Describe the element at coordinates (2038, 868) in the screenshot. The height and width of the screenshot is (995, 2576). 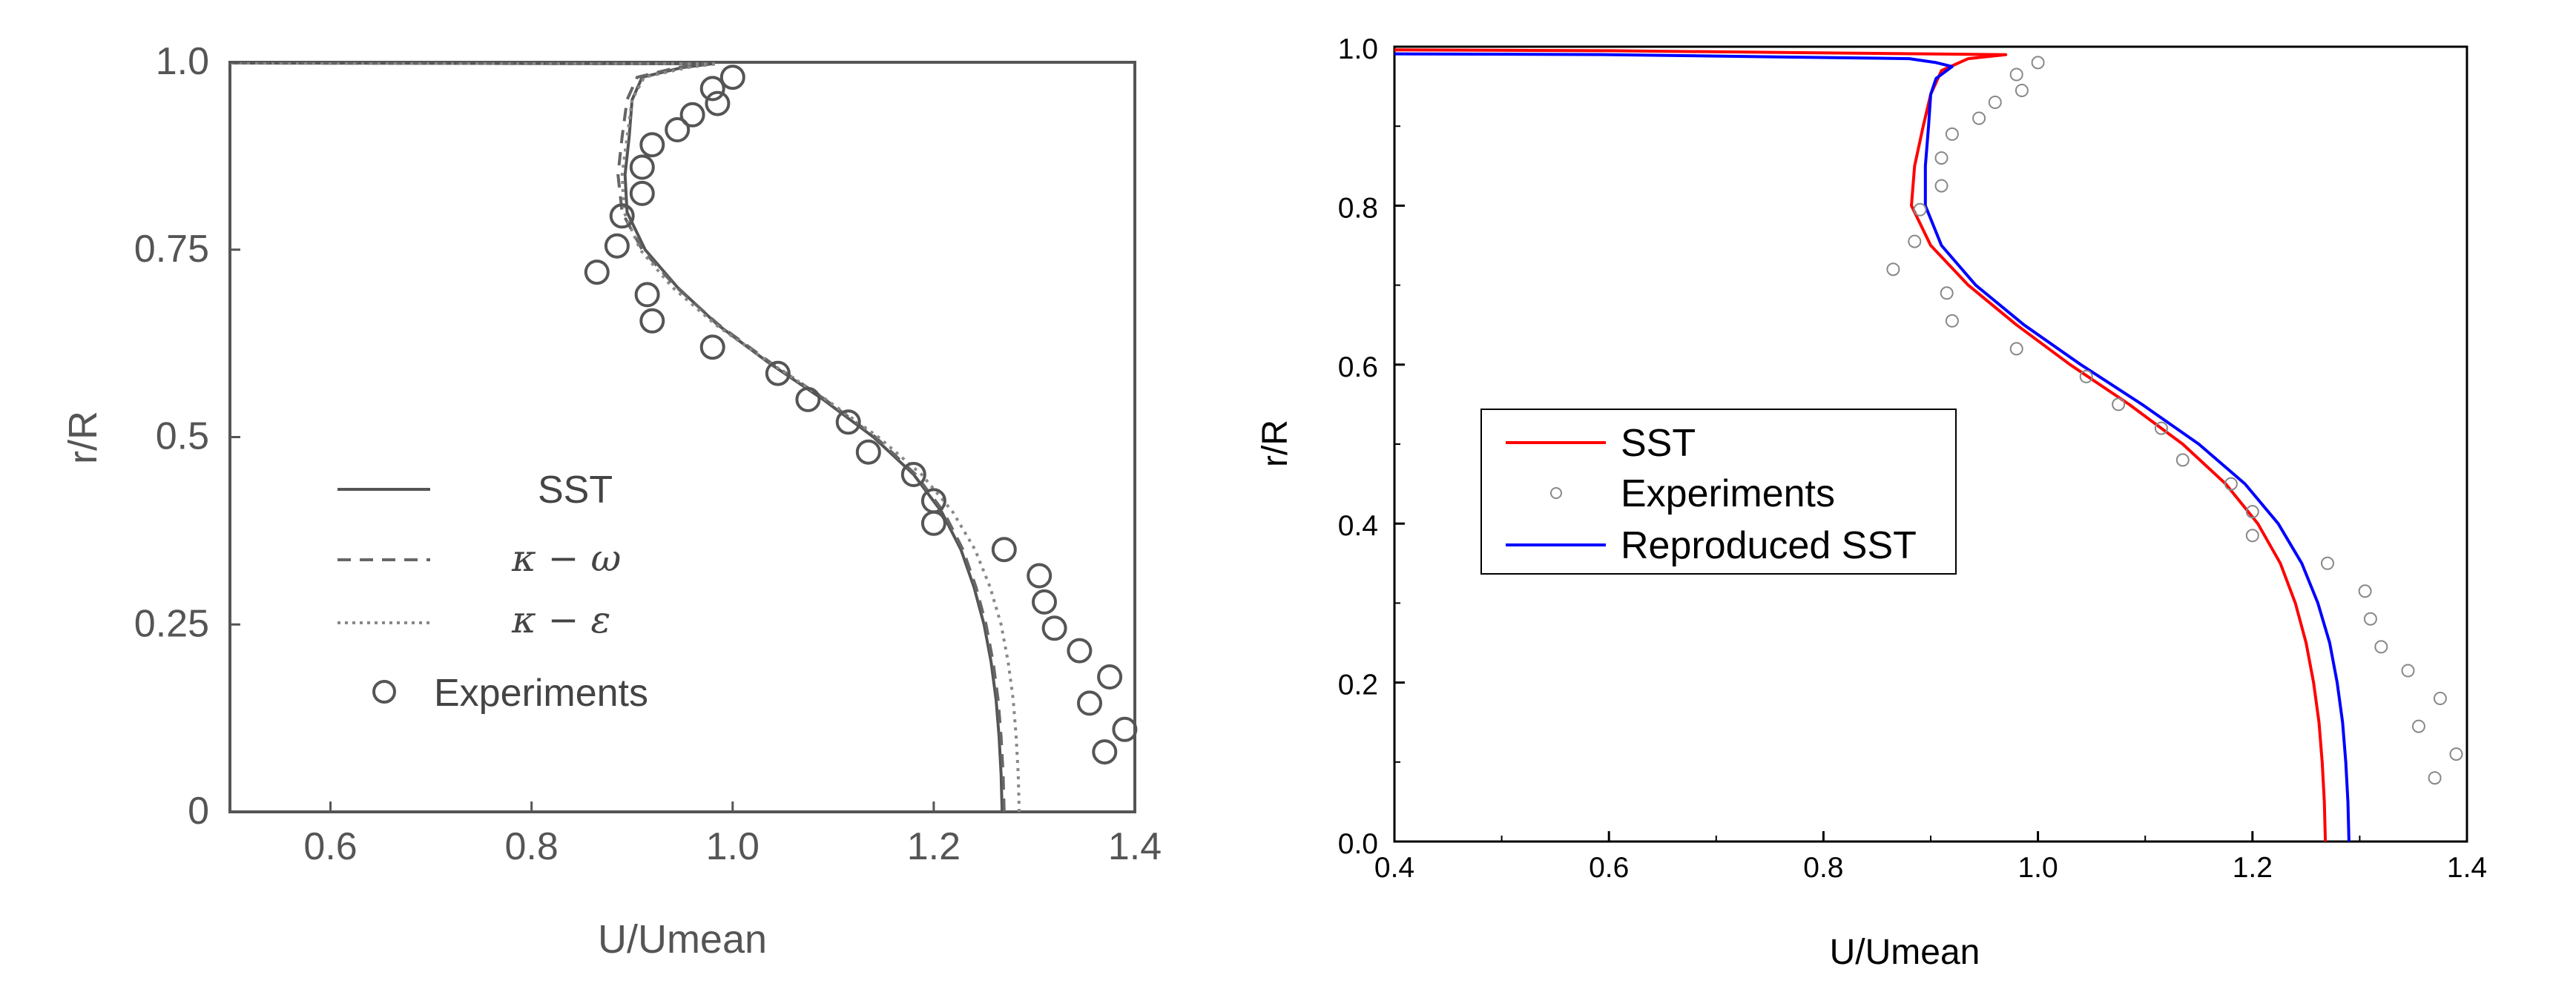
I see `right-x-tick-label: 1.0` at that location.